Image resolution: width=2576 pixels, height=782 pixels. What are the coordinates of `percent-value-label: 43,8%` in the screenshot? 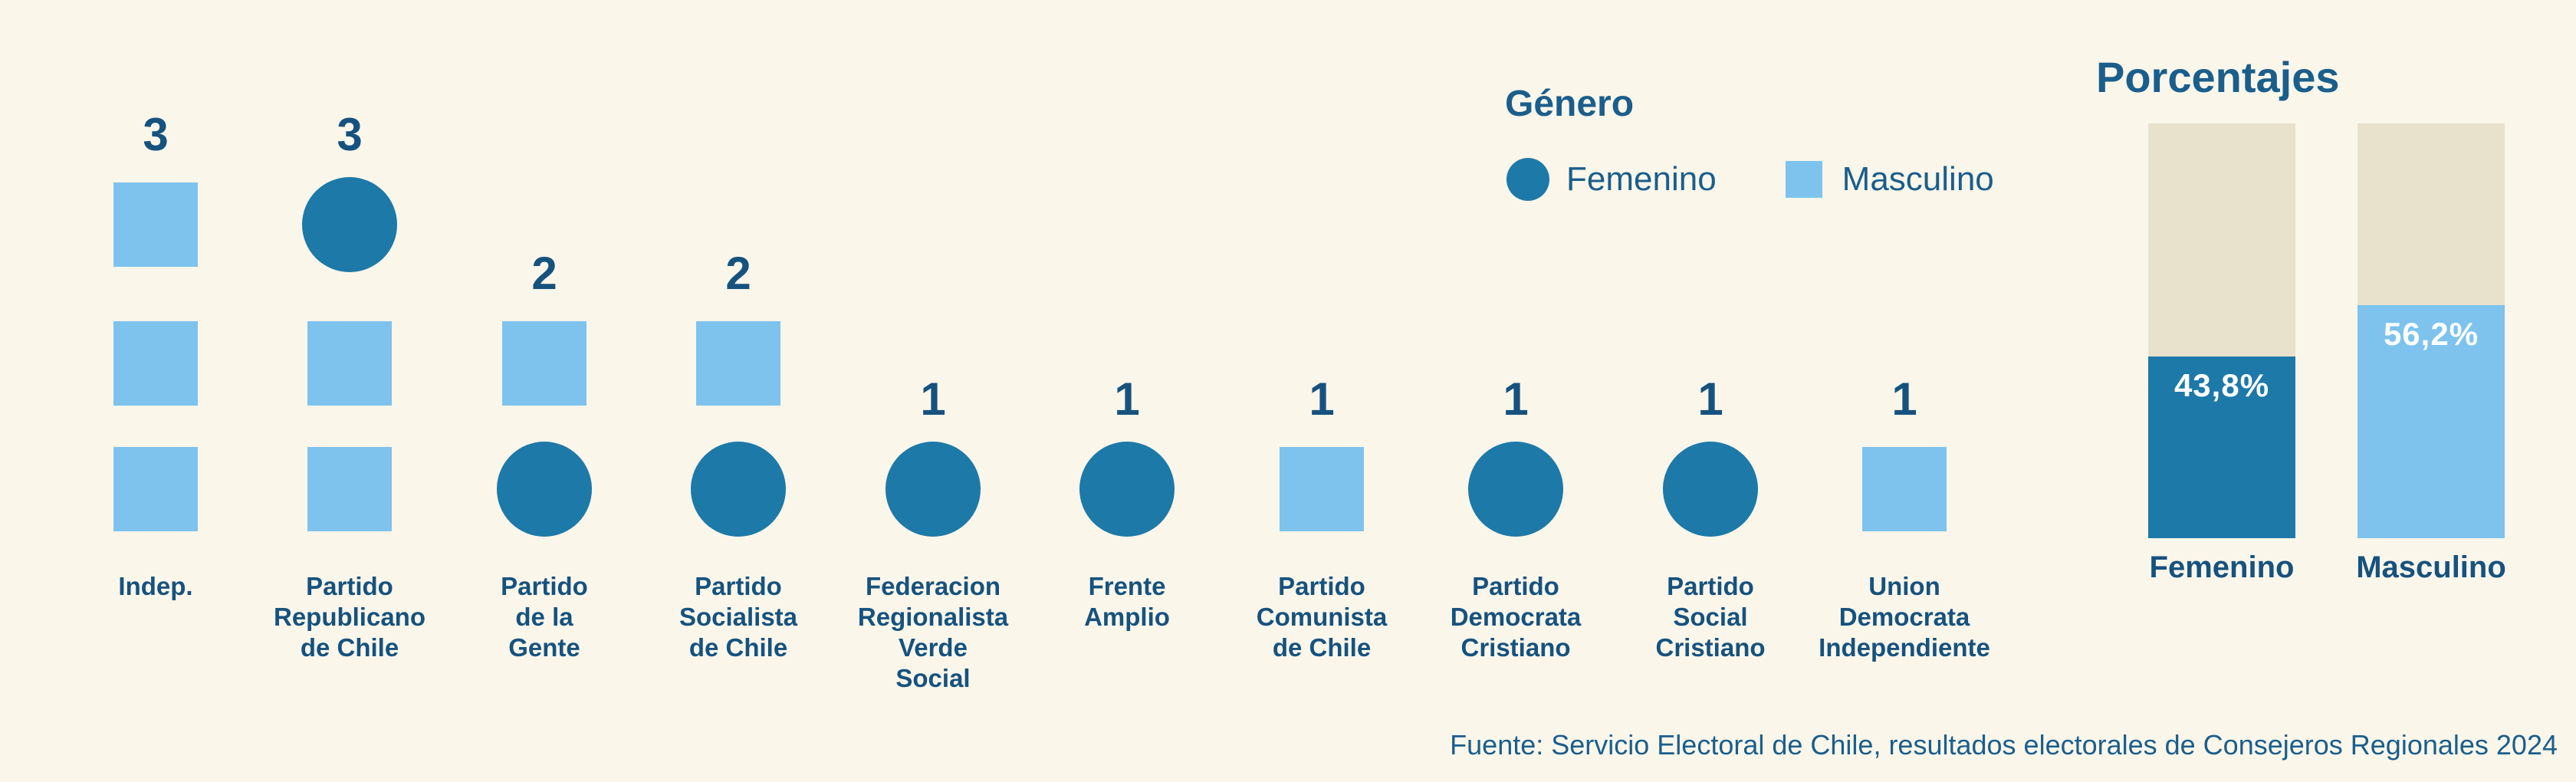 It's located at (2222, 386).